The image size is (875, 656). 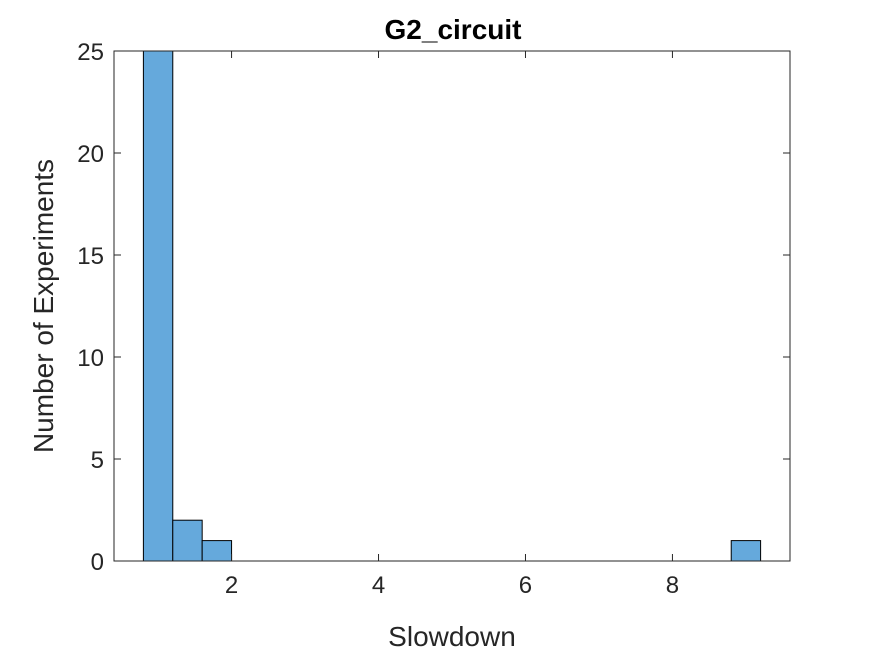 I want to click on x-axis-label: Slowdown, so click(x=452, y=636).